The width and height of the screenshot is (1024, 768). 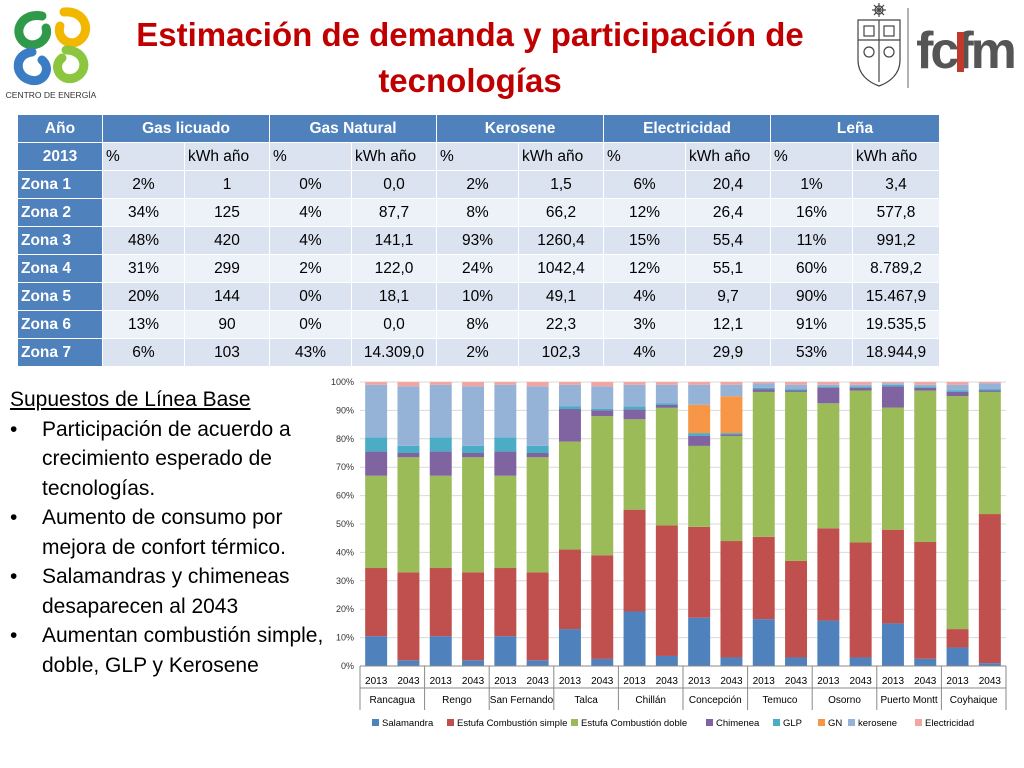 I want to click on table-cell: 102,3, so click(x=561, y=352).